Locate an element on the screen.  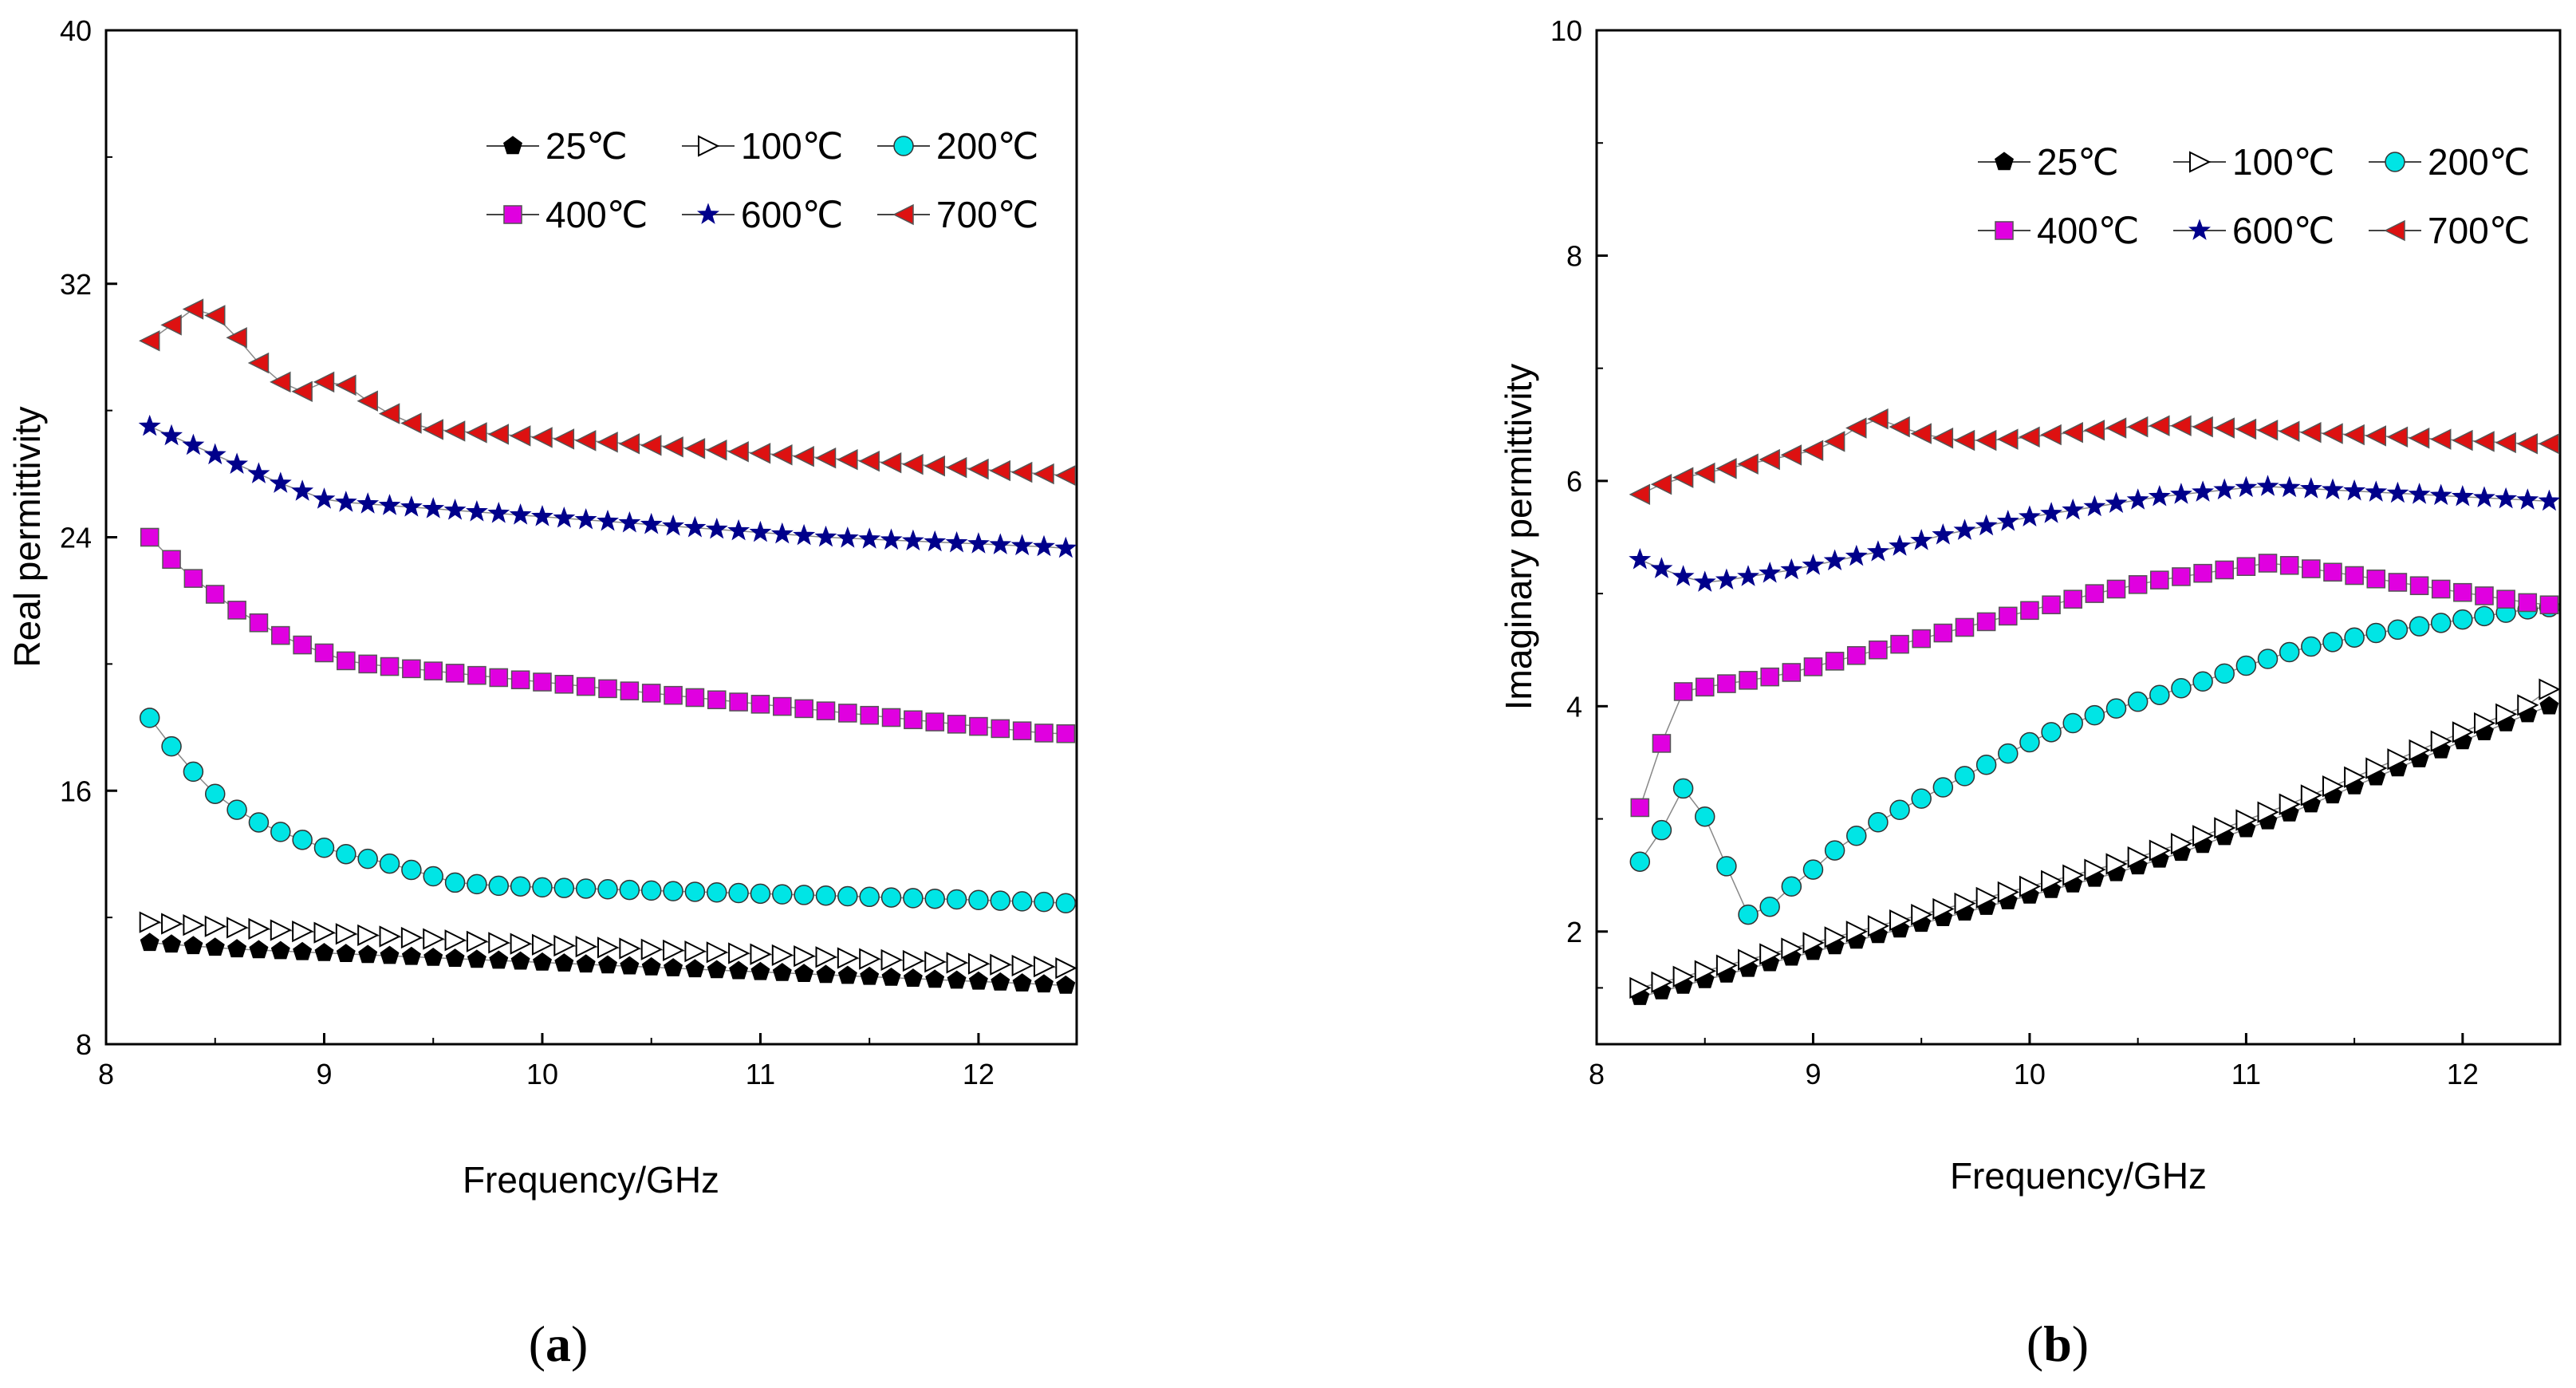
legend-label-b-0: 25℃ is located at coordinates (2078, 162).